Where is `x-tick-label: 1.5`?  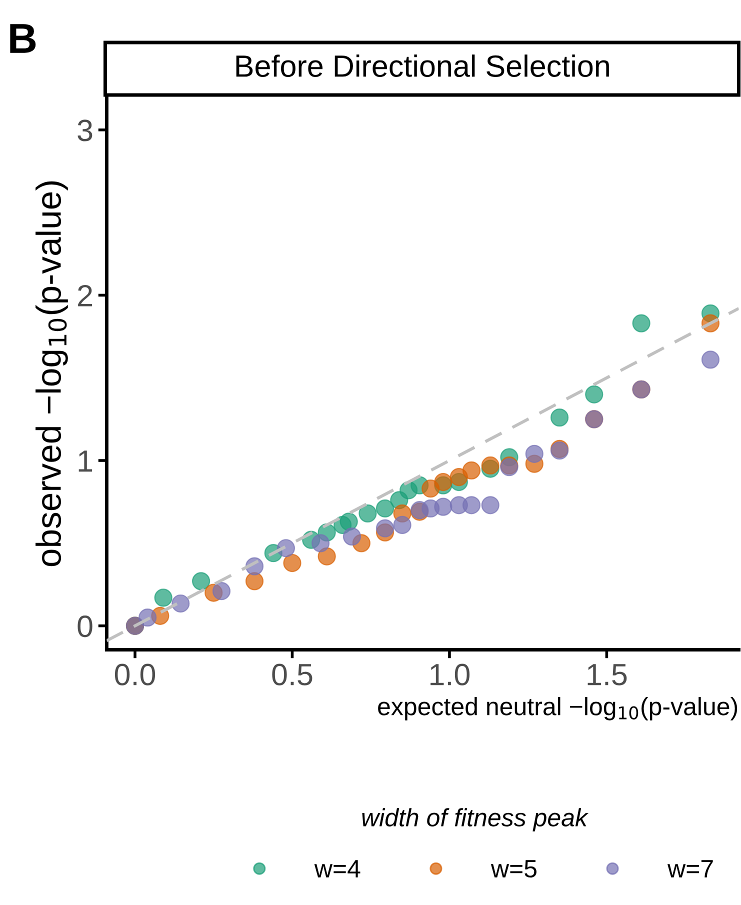 x-tick-label: 1.5 is located at coordinates (607, 675).